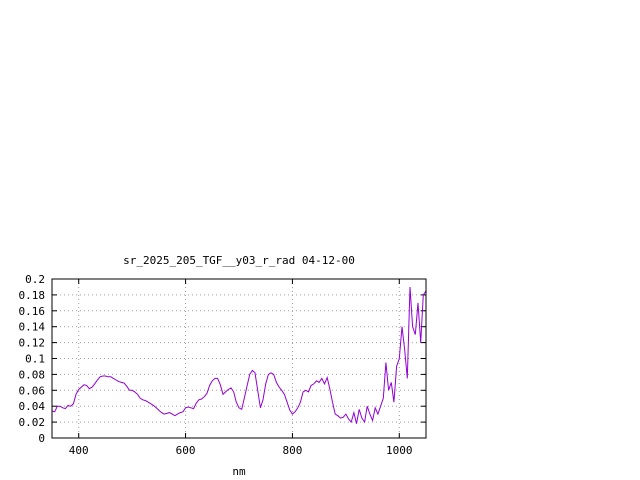 The width and height of the screenshot is (640, 480). What do you see at coordinates (241, 450) in the screenshot?
I see `x-axis-tick-labels: 400 600 800 1000` at bounding box center [241, 450].